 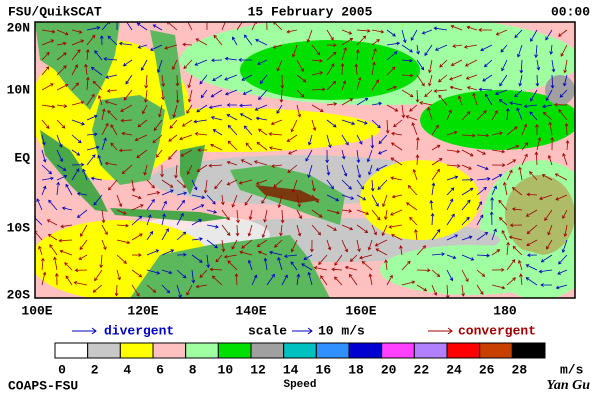 What do you see at coordinates (36, 310) in the screenshot?
I see `lon-label: 100E` at bounding box center [36, 310].